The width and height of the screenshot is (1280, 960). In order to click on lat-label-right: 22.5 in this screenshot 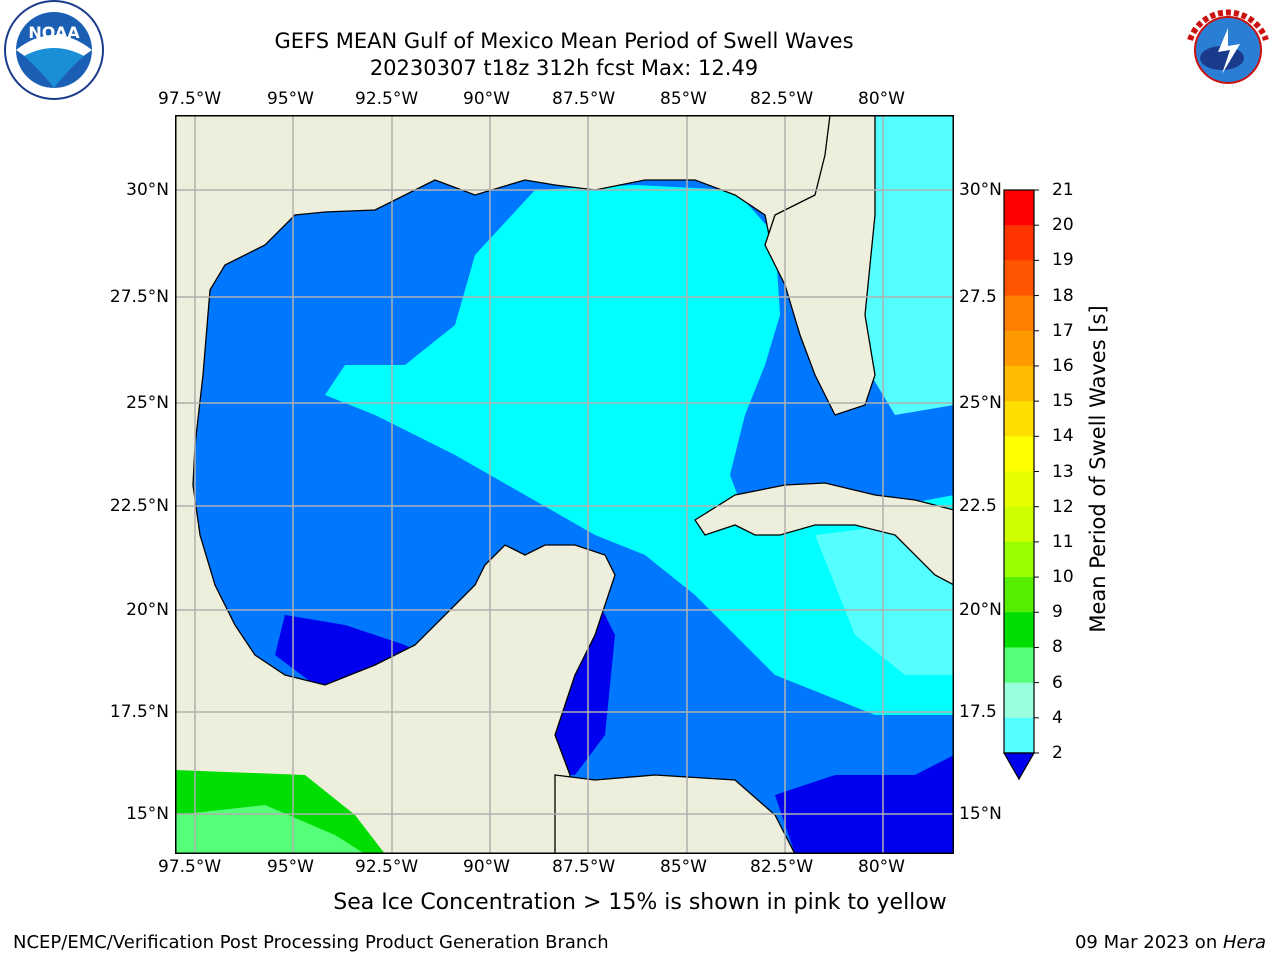, I will do `click(978, 506)`.